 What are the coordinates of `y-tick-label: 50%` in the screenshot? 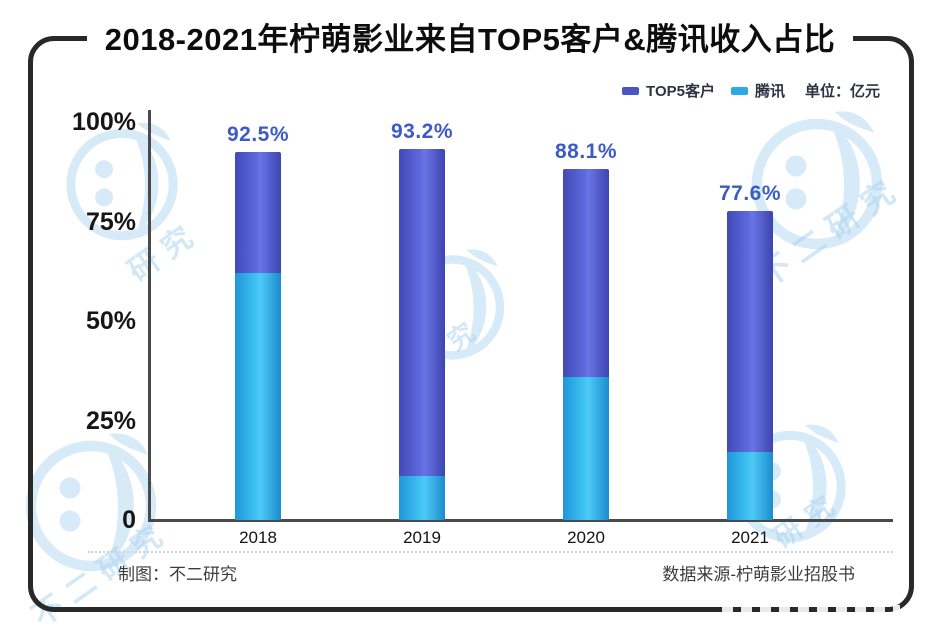 It's located at (110, 321).